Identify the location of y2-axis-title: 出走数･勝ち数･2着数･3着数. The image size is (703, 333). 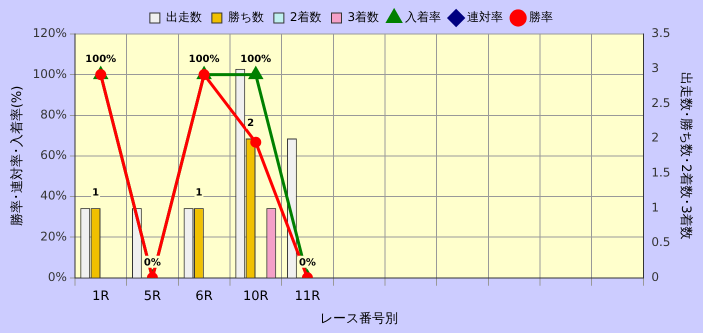
(686, 156).